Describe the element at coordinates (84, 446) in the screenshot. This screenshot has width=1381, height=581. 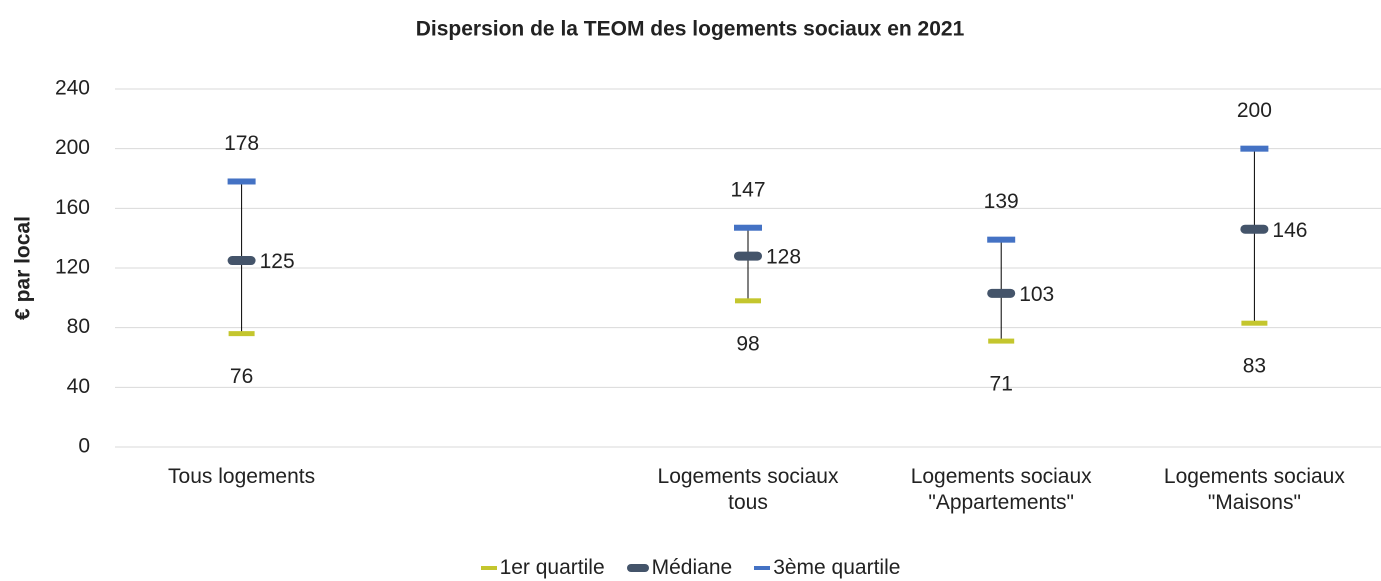
I see `y-tick-label: 0` at that location.